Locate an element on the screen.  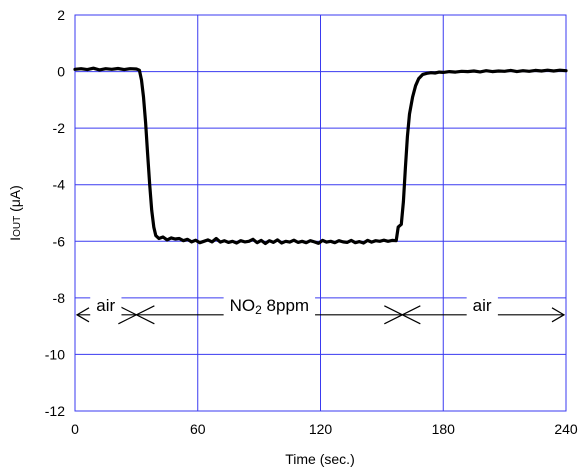
x-tick-label: 180 is located at coordinates (444, 429).